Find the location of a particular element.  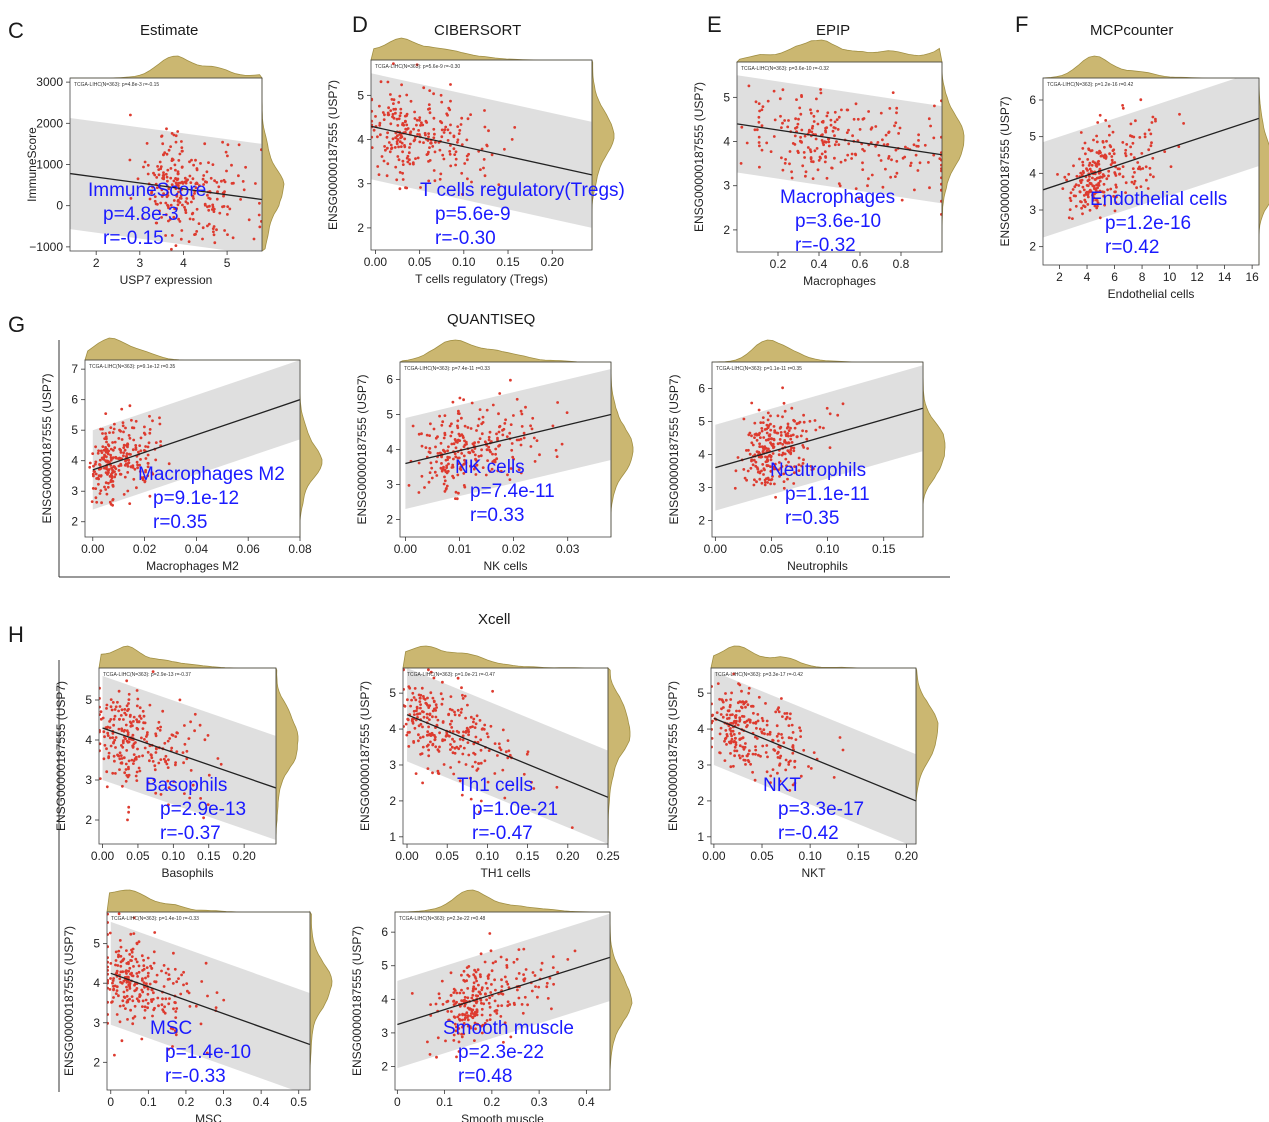

th1-cells-points is located at coordinates (488, 748).